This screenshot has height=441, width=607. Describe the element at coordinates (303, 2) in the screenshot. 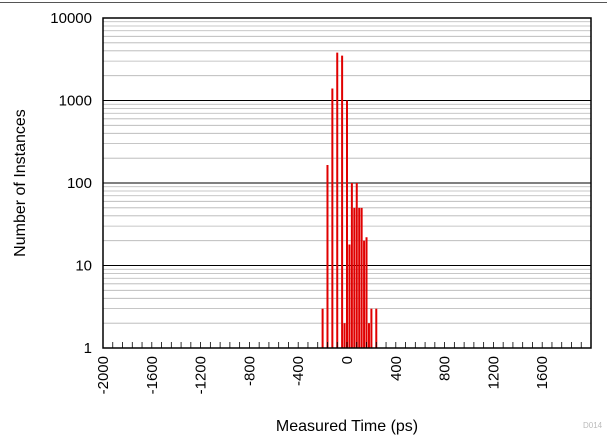

I see `top-rule` at that location.